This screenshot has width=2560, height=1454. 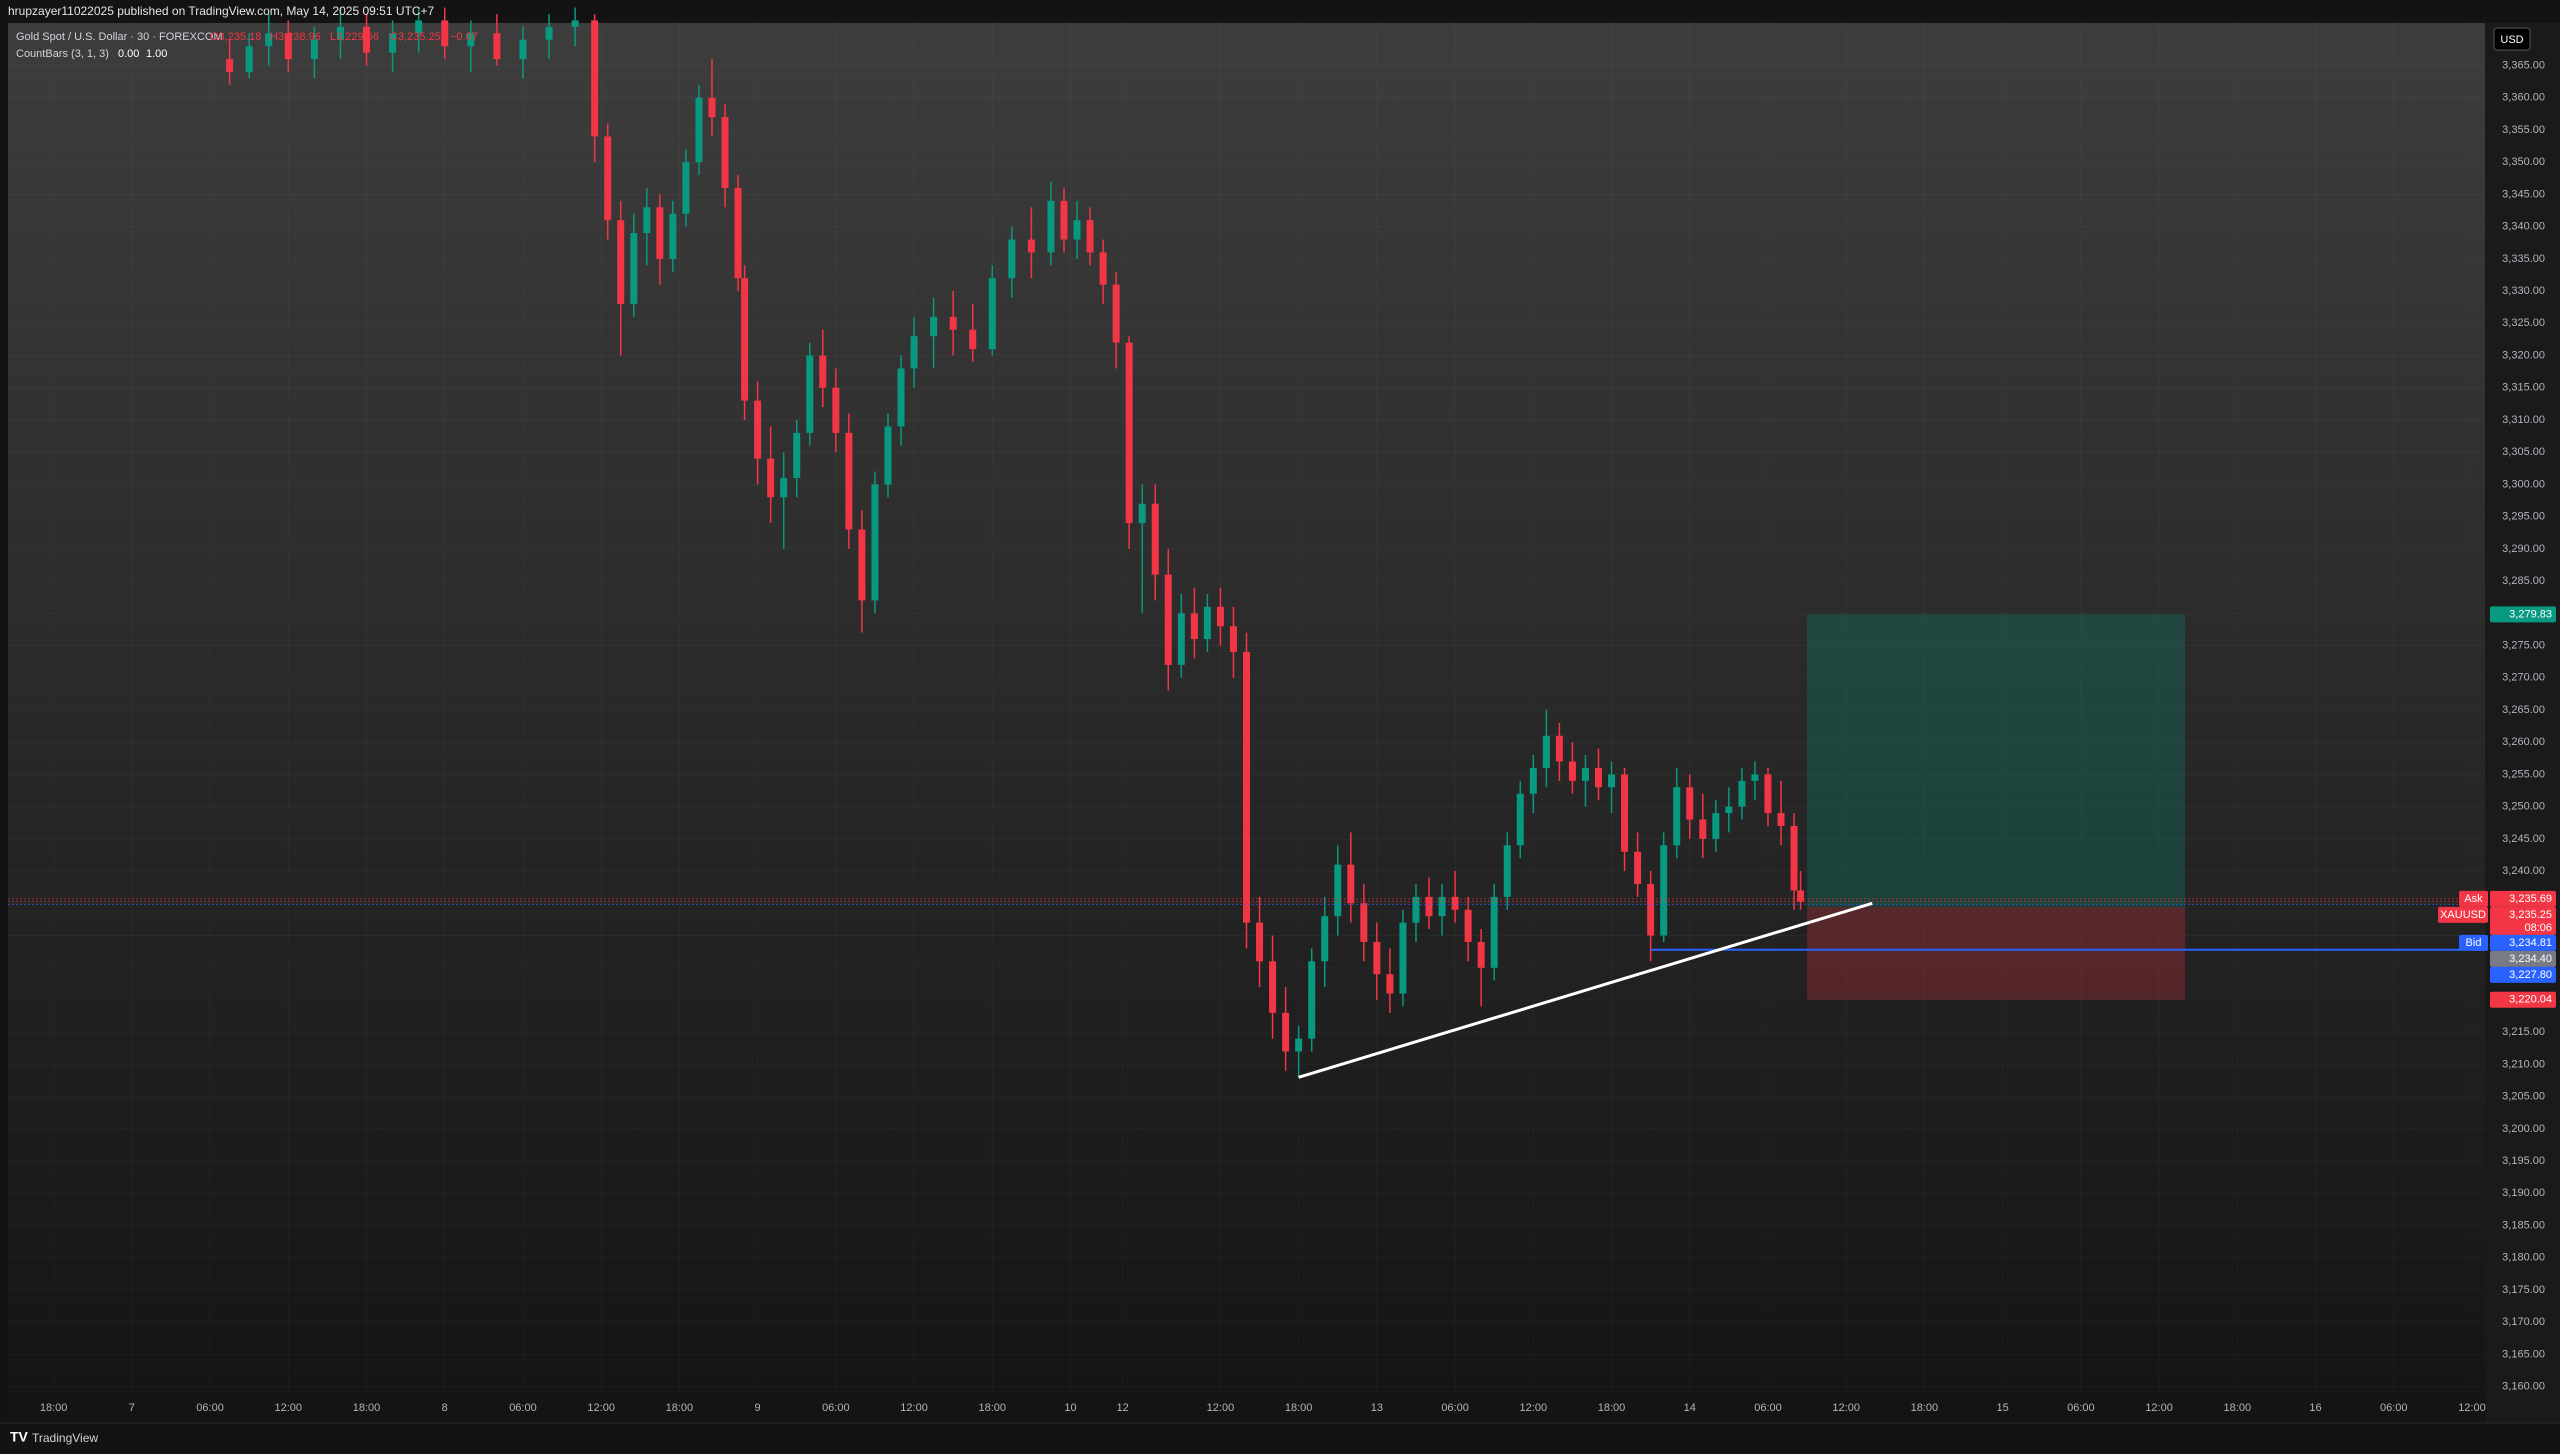 I want to click on y-tick-label: 3,295.00, so click(x=2523, y=517).